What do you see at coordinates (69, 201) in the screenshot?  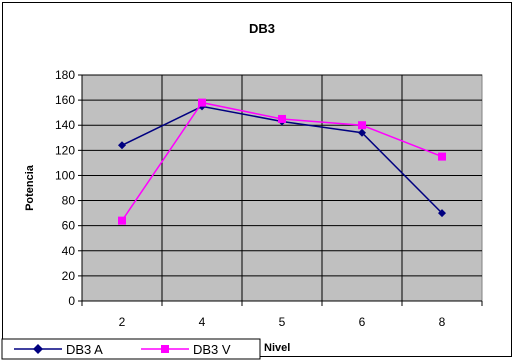 I see `y-tick-label: 80` at bounding box center [69, 201].